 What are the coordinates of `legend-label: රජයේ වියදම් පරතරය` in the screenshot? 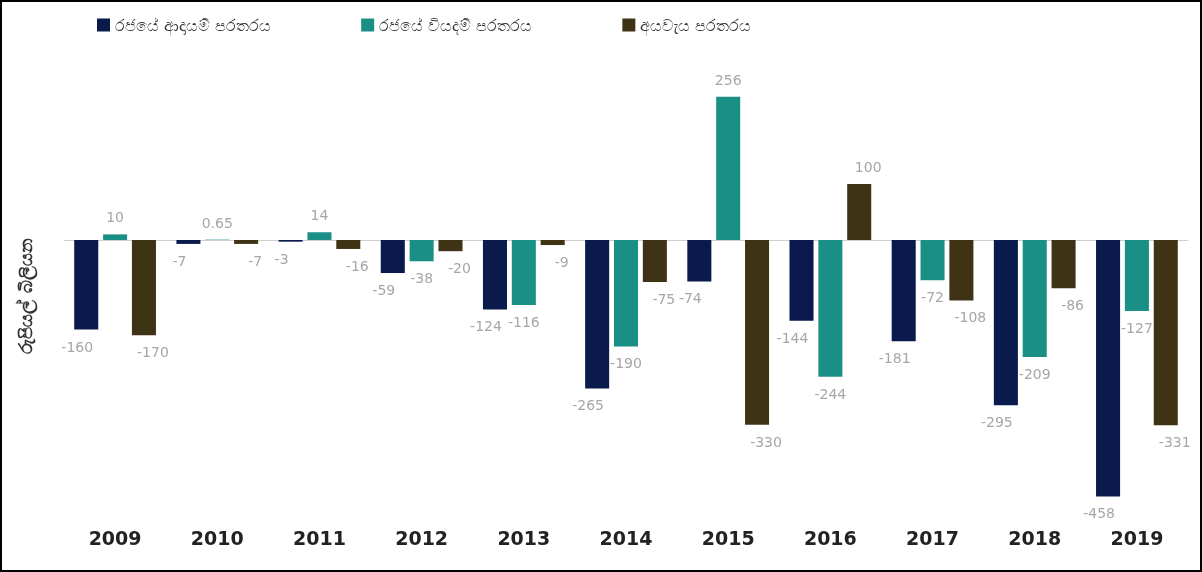 It's located at (456, 25).